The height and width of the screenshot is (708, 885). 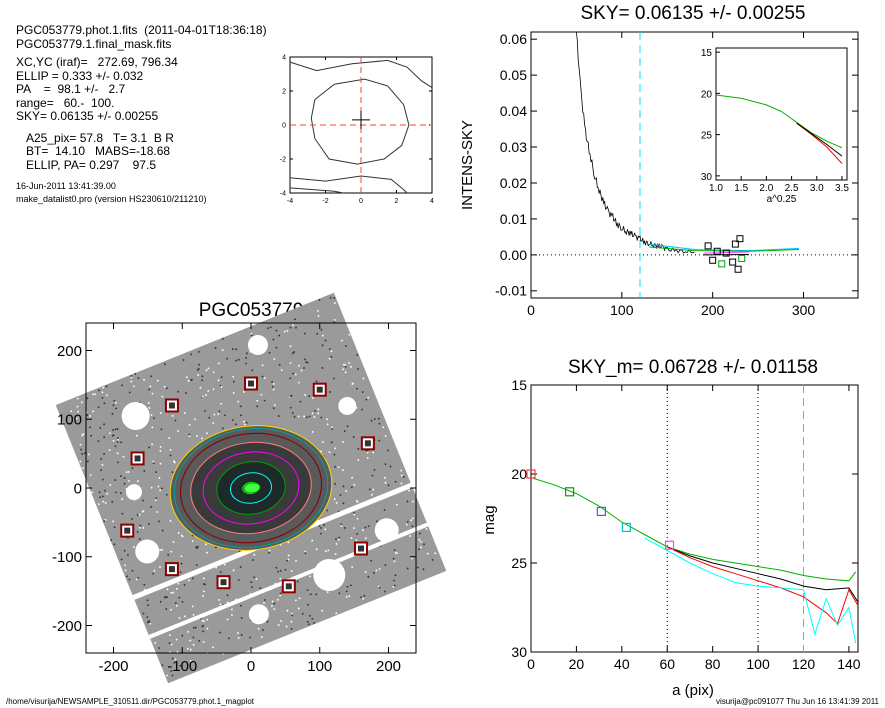 I want to click on mag-sample-box, so click(x=669, y=545).